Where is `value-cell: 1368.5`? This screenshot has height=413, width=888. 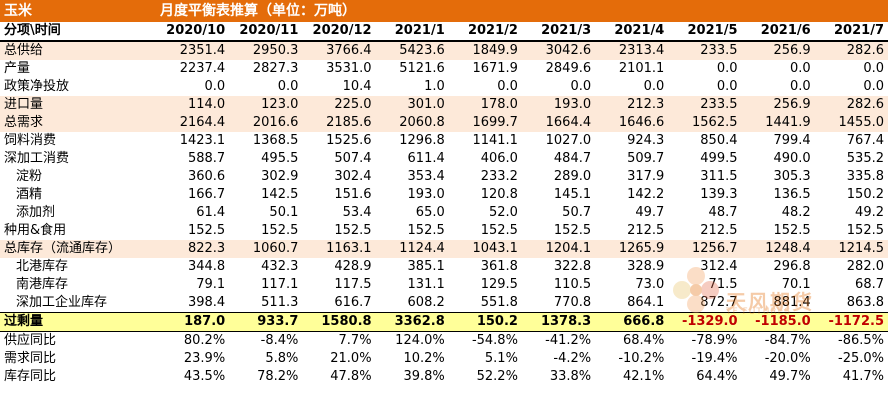
value-cell: 1368.5 is located at coordinates (275, 140).